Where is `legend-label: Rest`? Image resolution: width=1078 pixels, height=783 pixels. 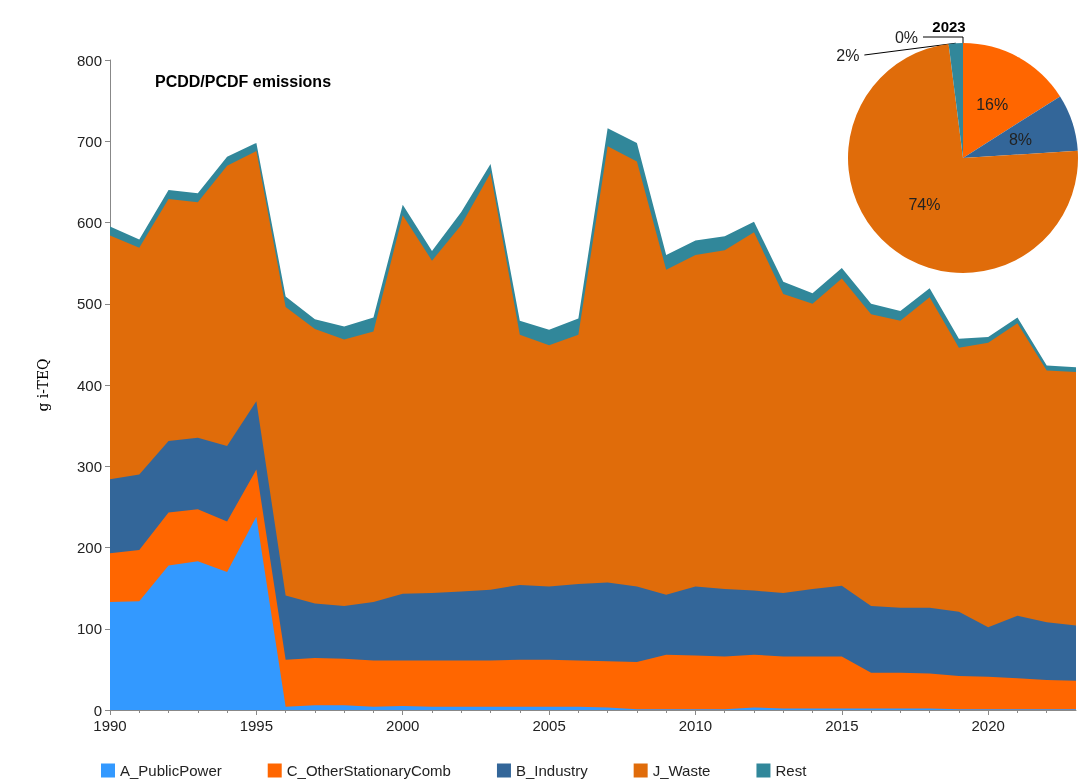
legend-label: Rest is located at coordinates (791, 770).